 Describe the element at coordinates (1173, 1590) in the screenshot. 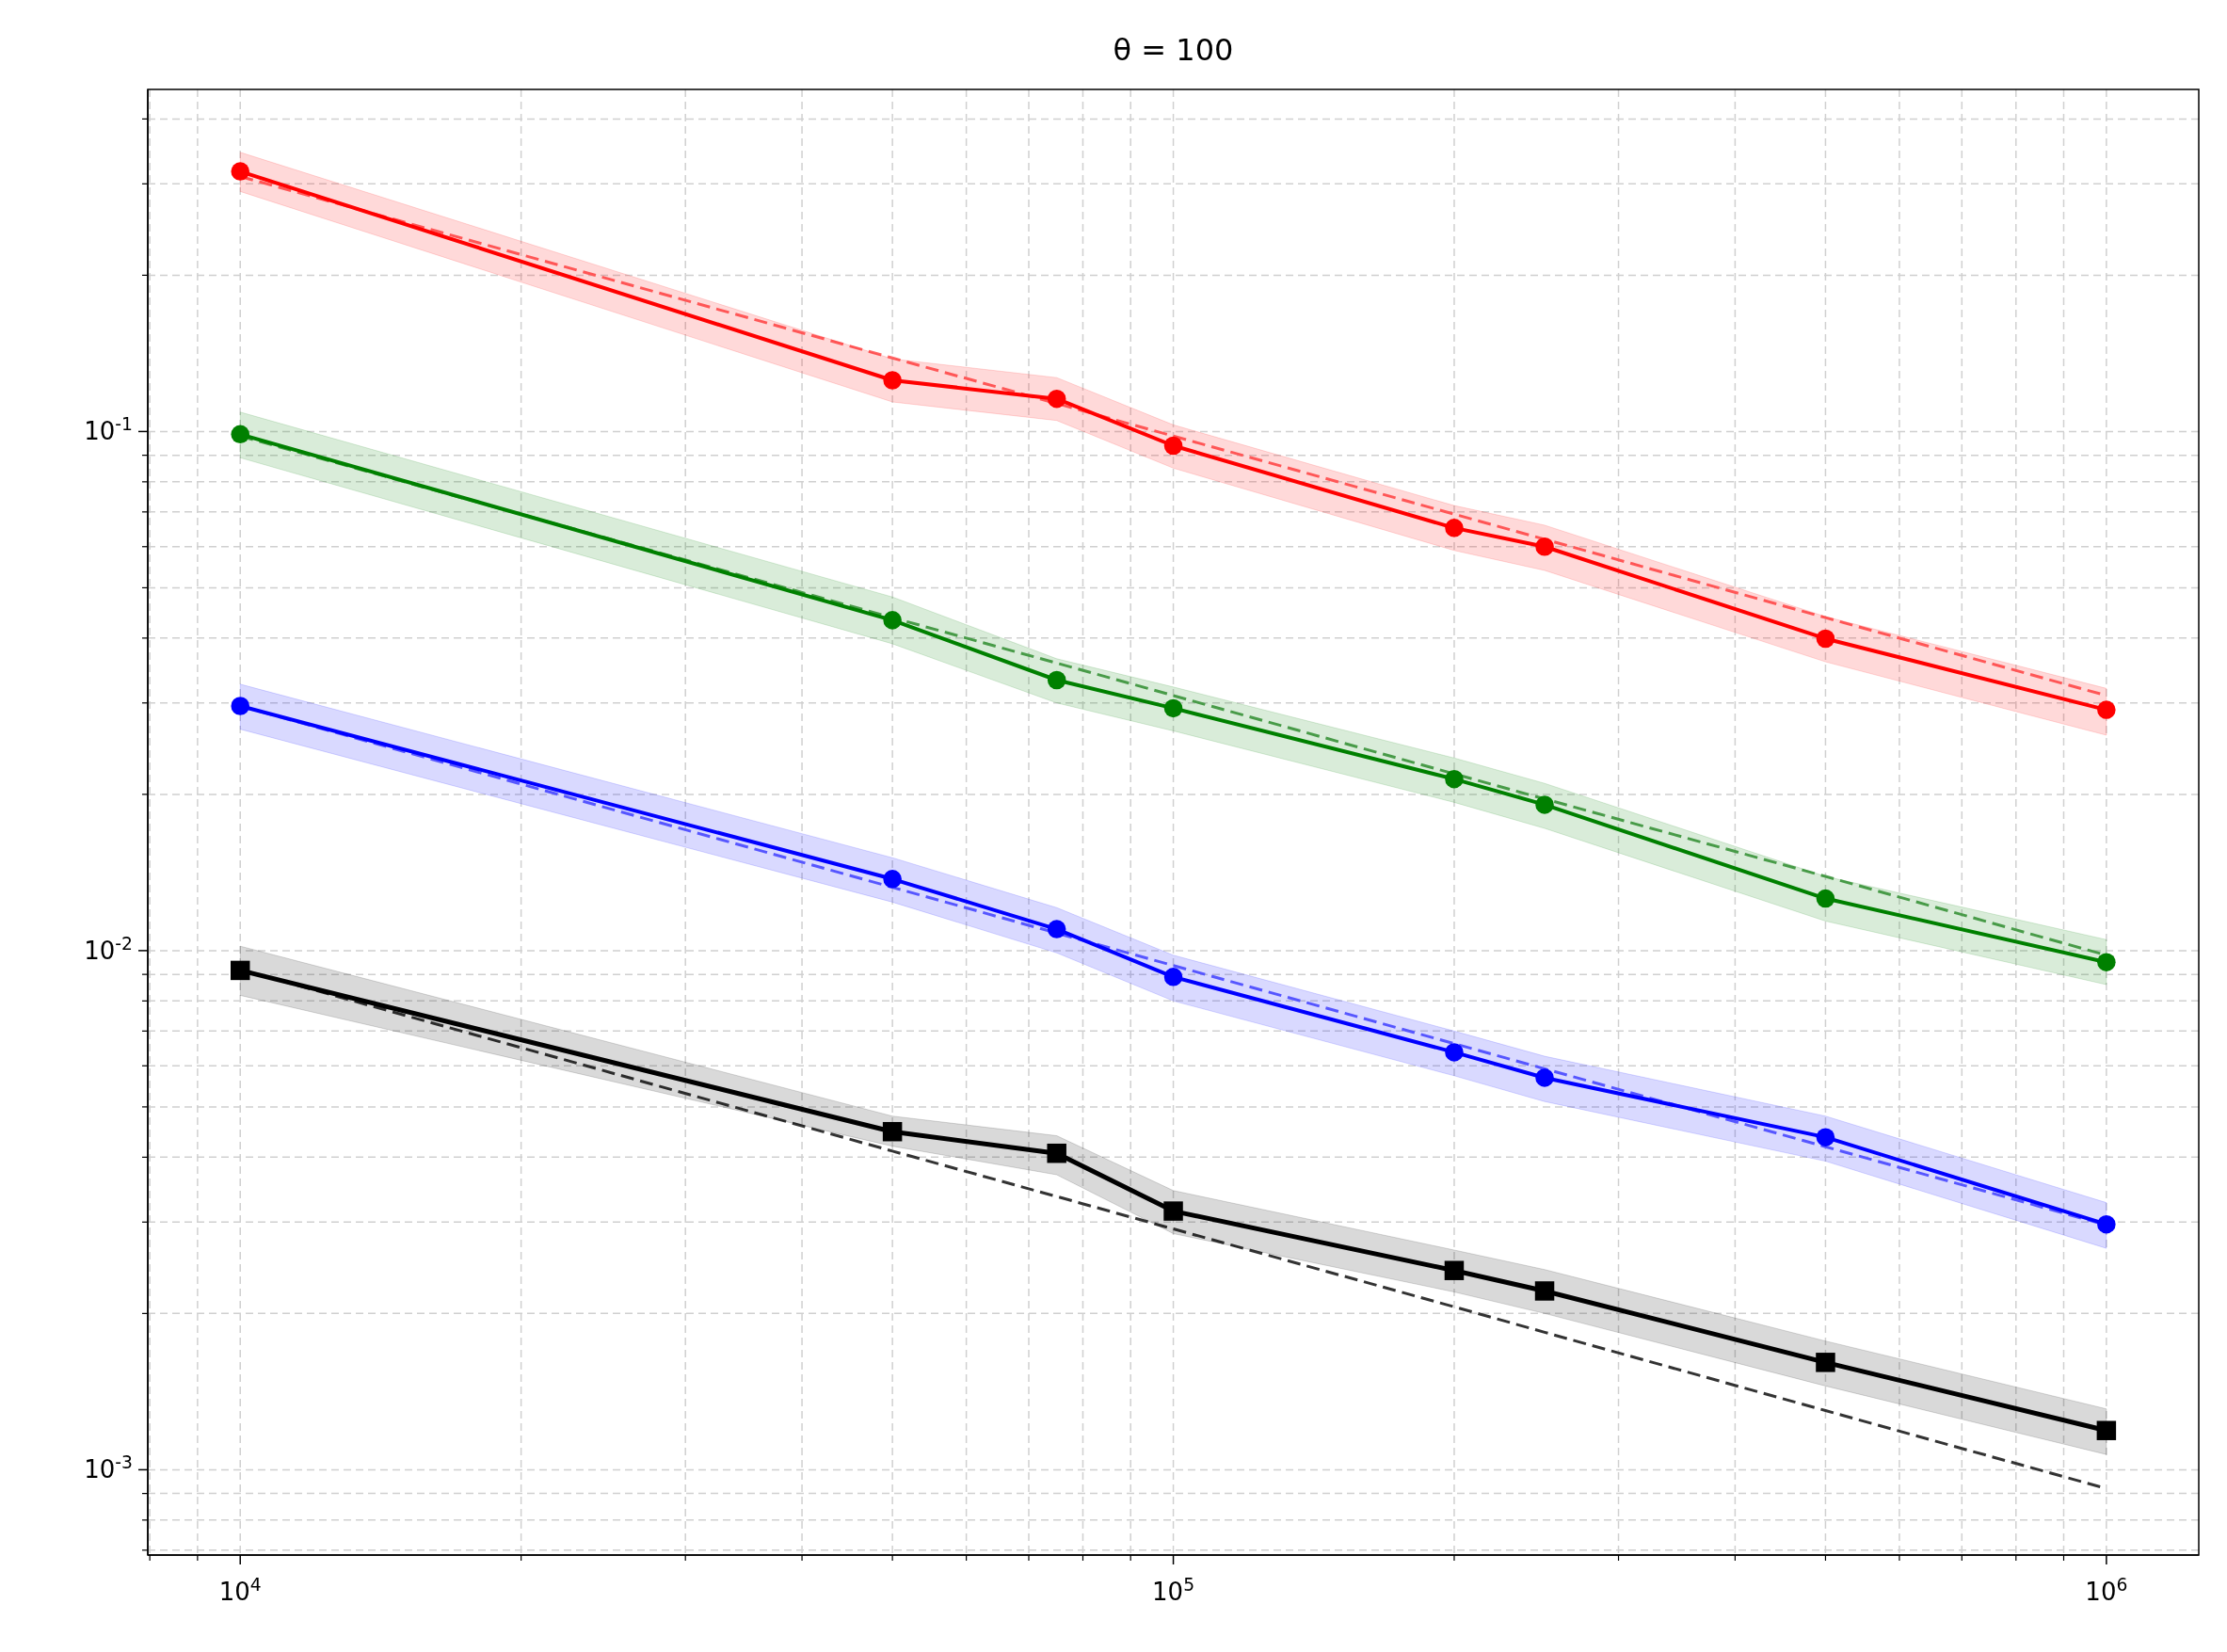

I see `x-tick-label: 10$^{5}$` at that location.